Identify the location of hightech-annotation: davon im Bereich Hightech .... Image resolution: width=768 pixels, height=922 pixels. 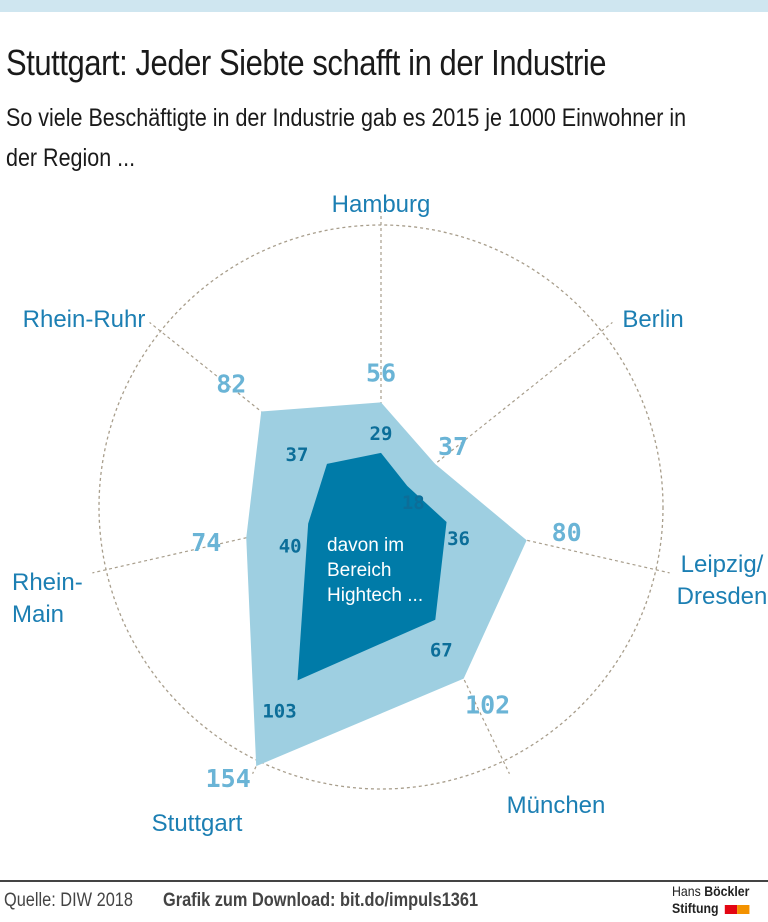
(375, 570).